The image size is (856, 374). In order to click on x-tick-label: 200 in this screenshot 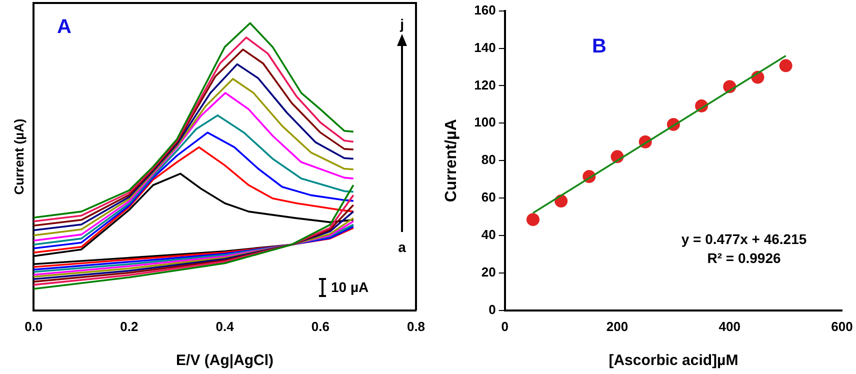, I will do `click(617, 326)`.